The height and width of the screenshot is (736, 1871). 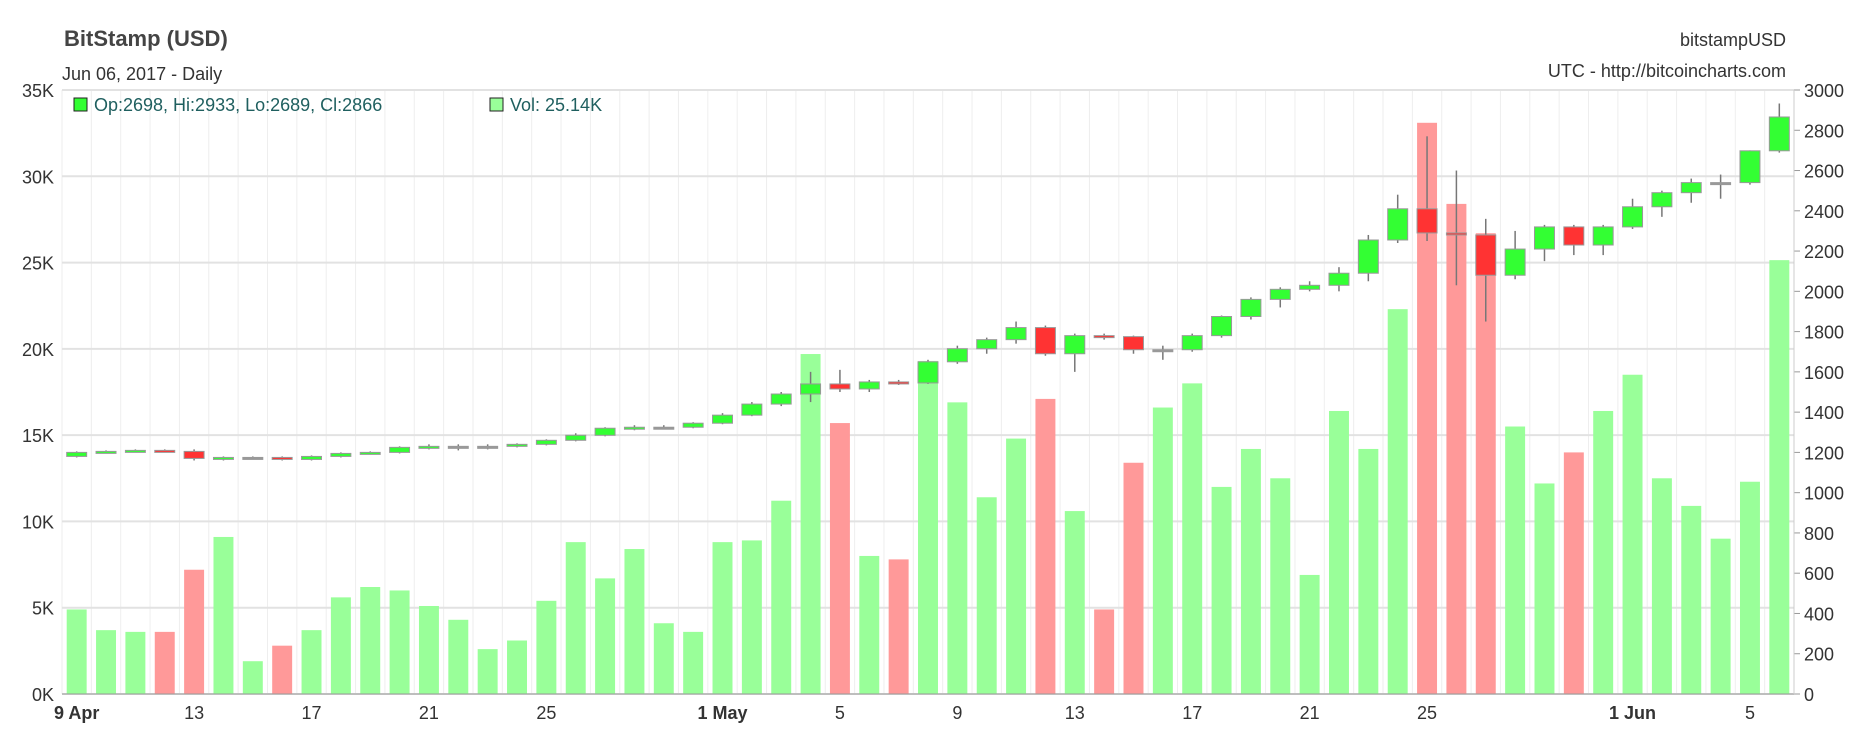 I want to click on left-tick-label: 35K, so click(x=38, y=91).